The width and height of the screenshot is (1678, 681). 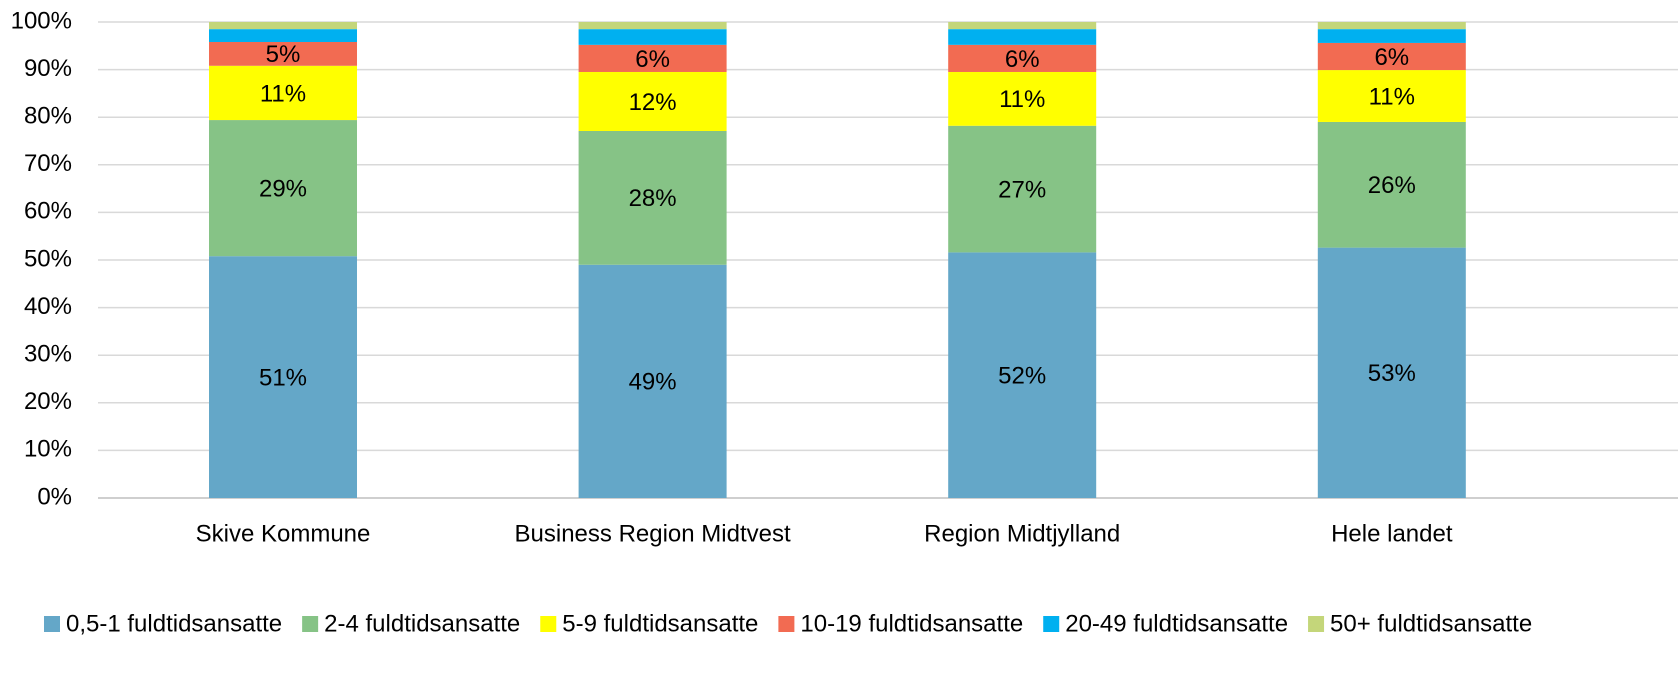 I want to click on x-tick-label: Region Midtjylland, so click(x=1022, y=533).